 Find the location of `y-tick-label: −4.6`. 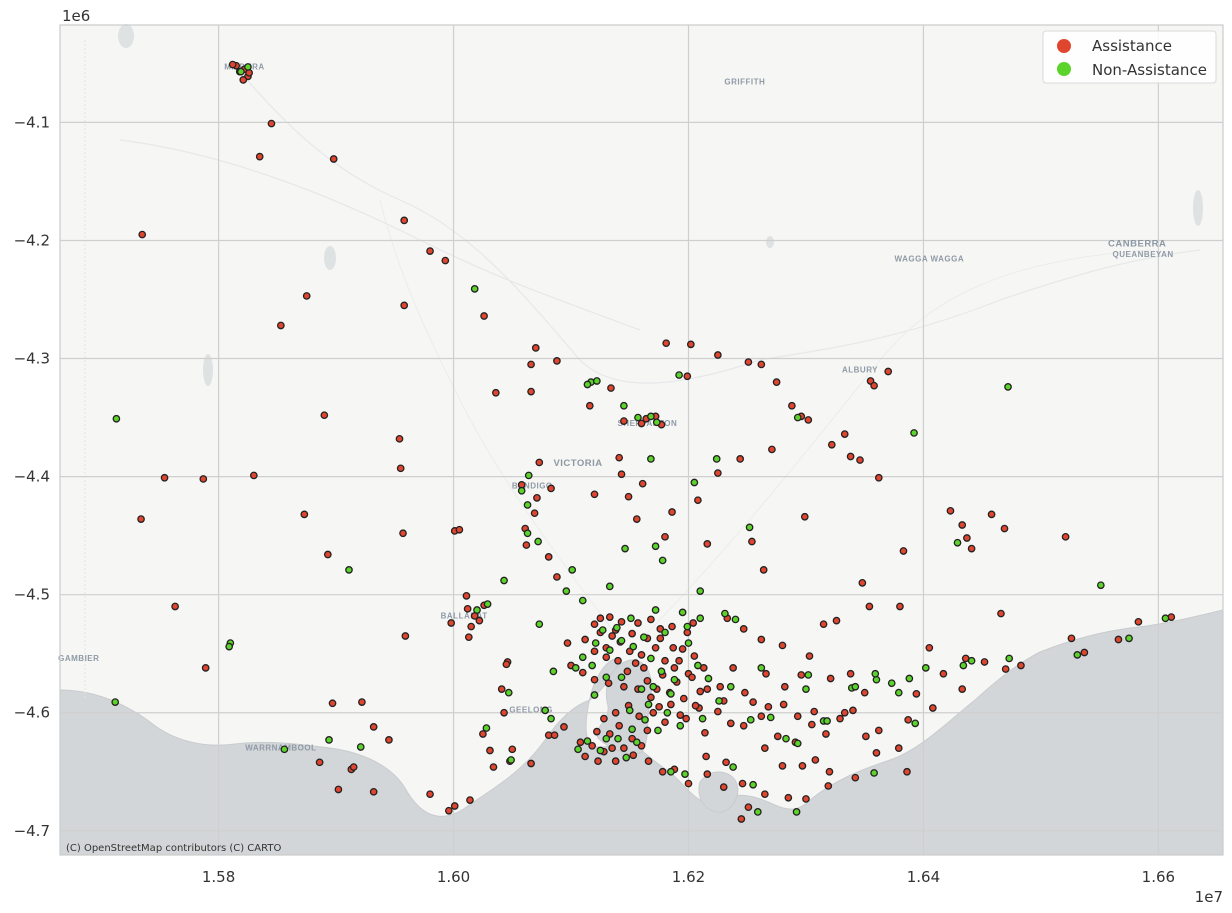

y-tick-label: −4.6 is located at coordinates (32, 713).